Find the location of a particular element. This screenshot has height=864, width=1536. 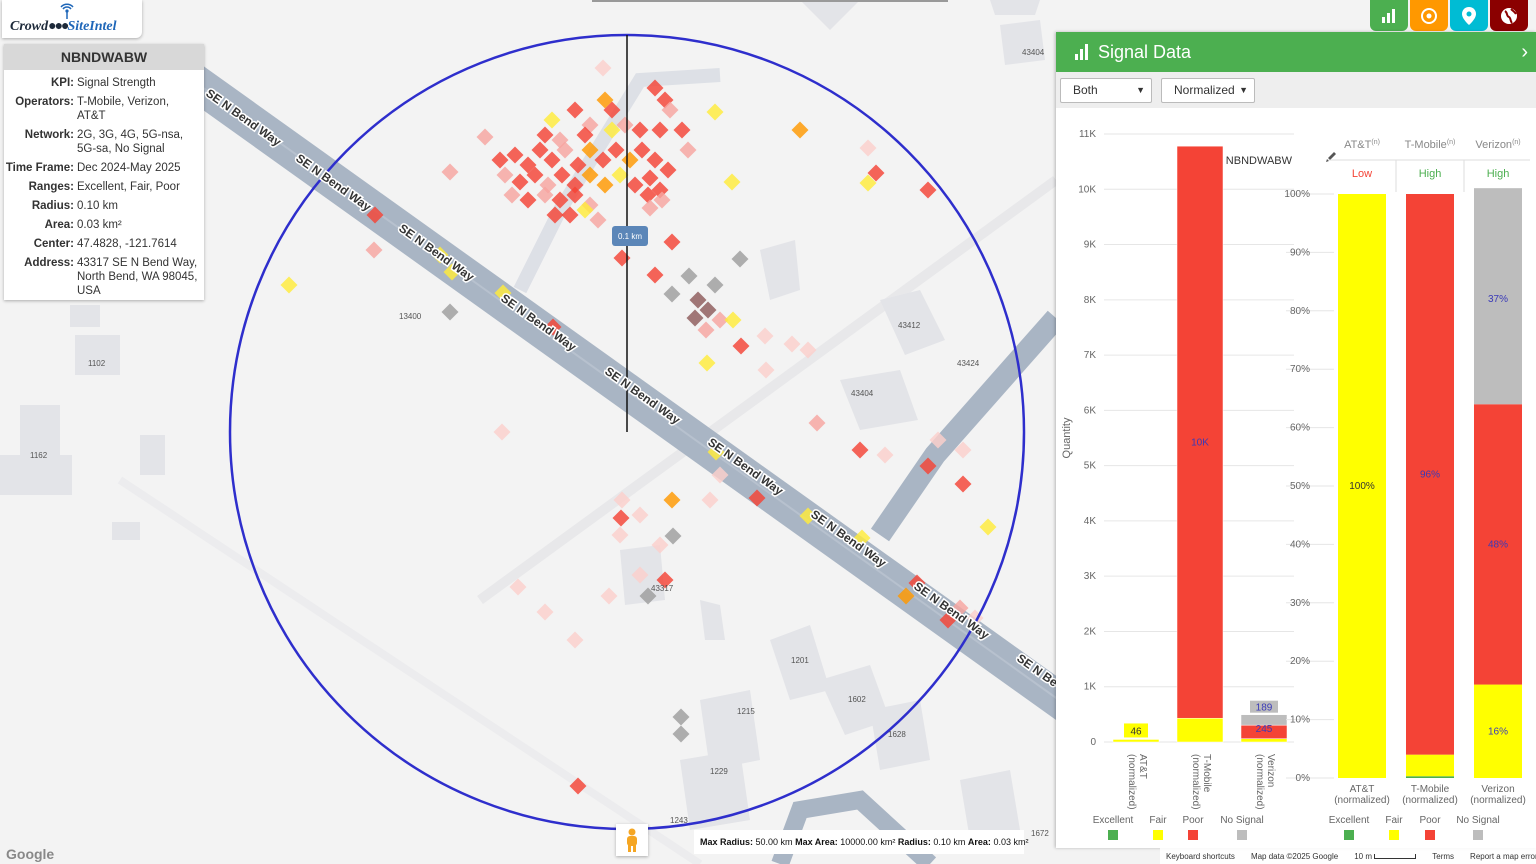

keyboard-shortcuts-link: Keyboard shortcuts is located at coordinates (1200, 856).